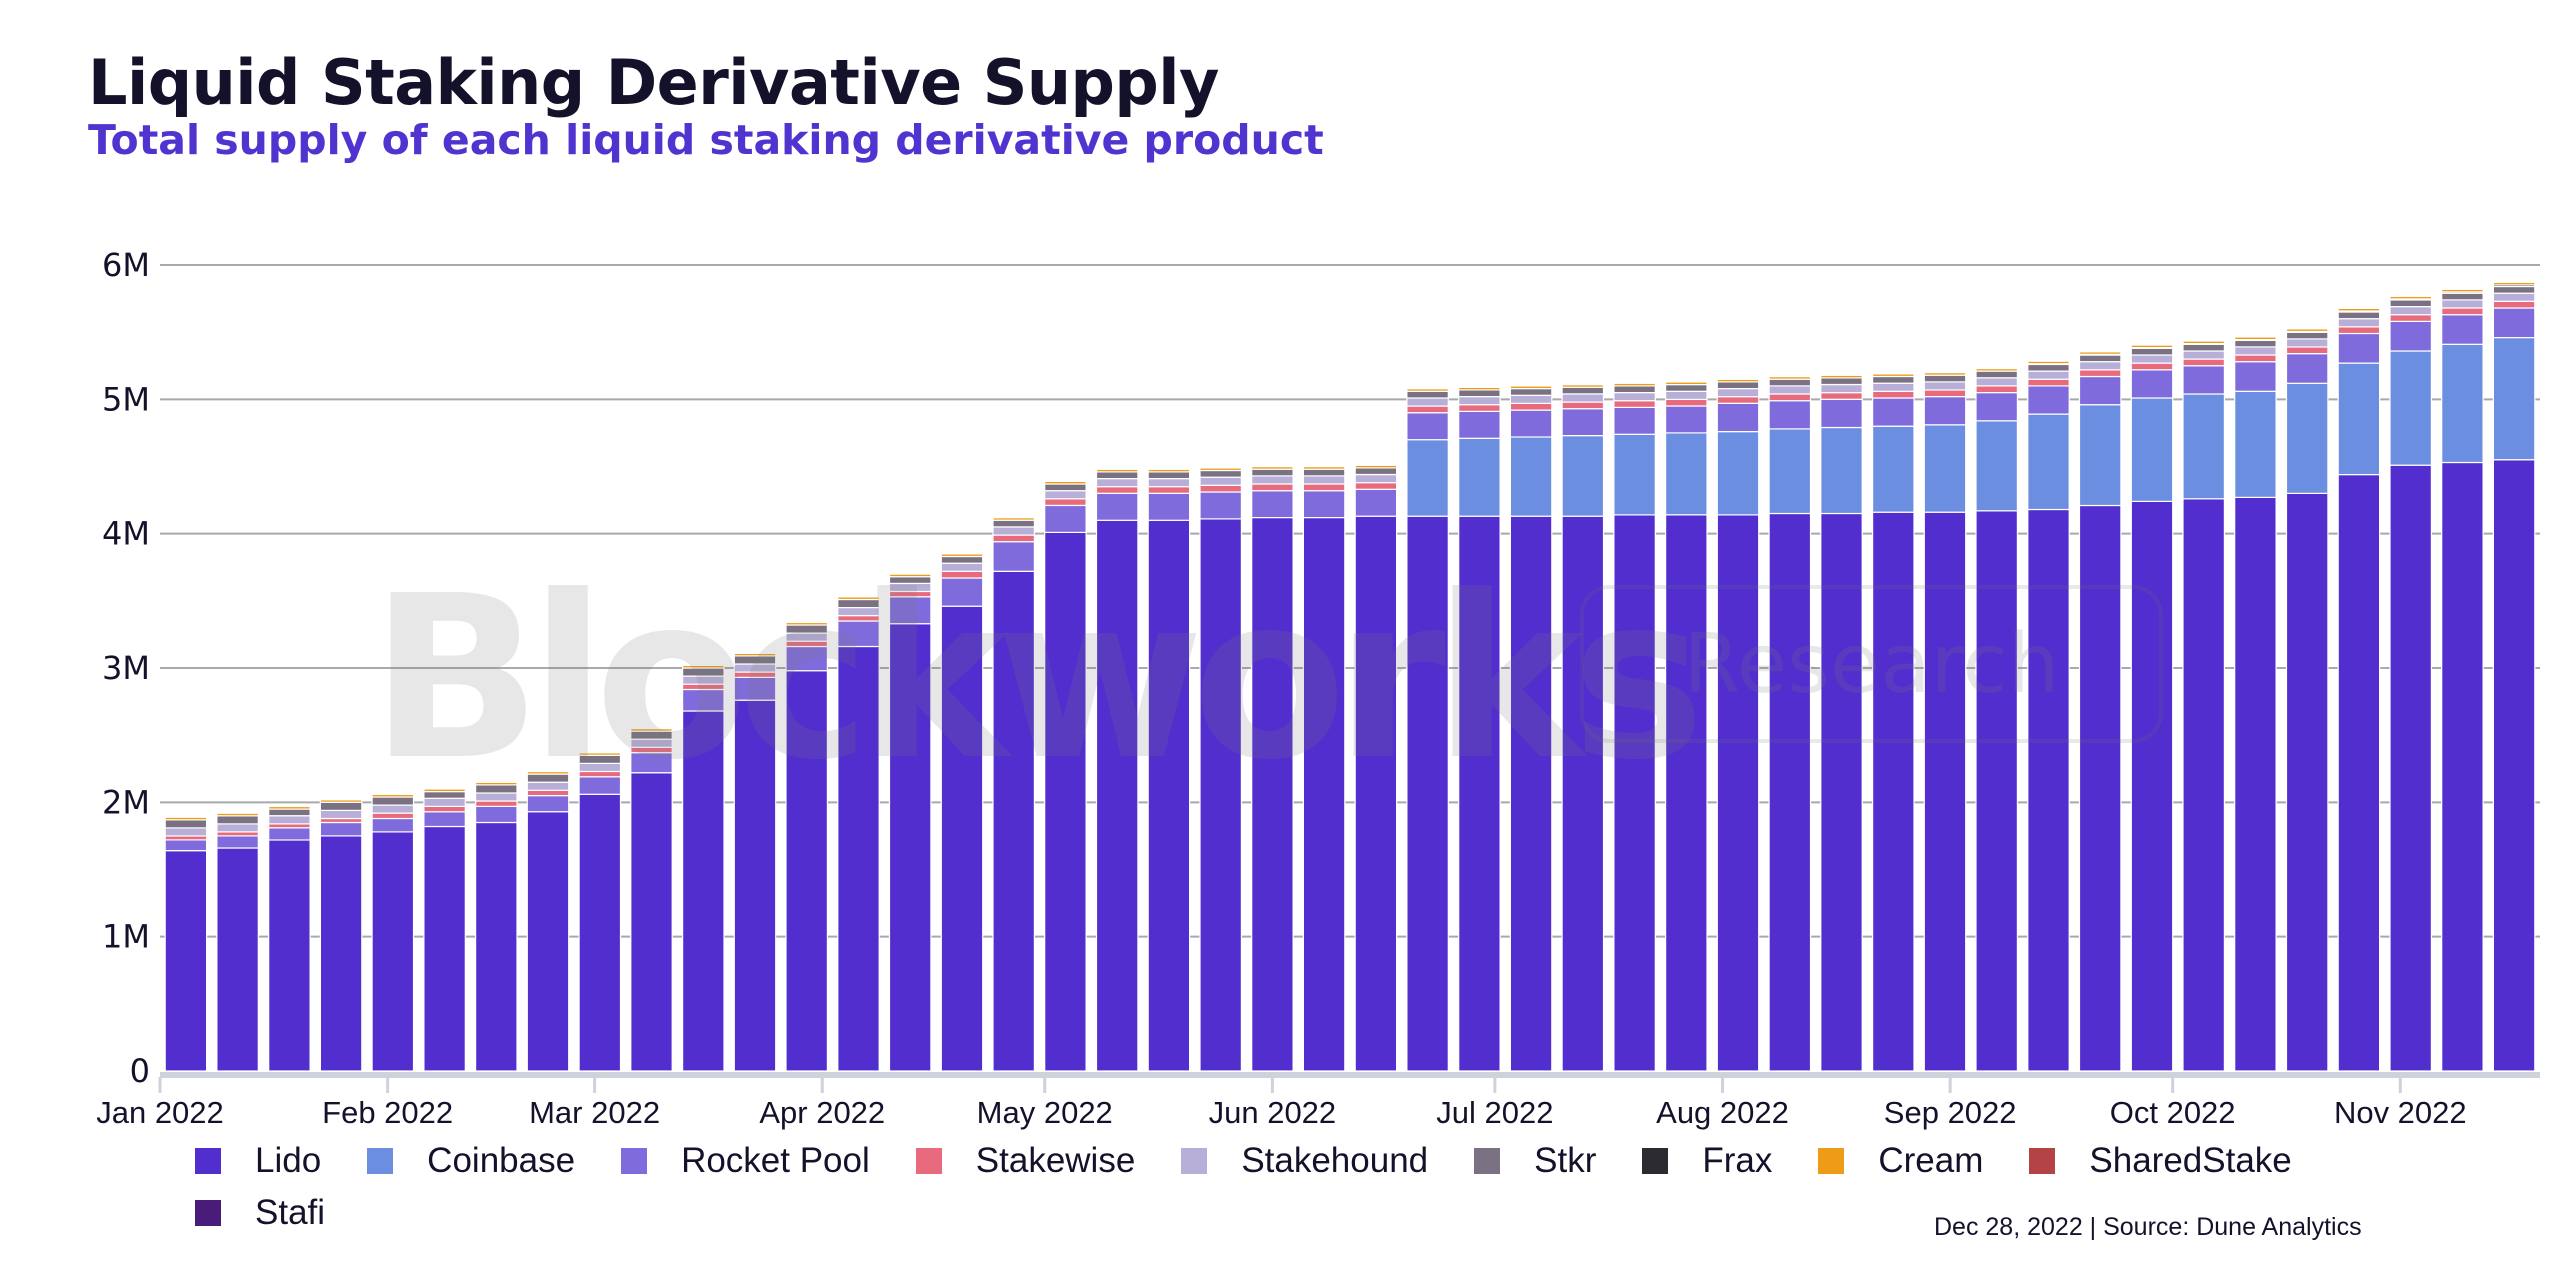  What do you see at coordinates (745, 1160) in the screenshot?
I see `legend-item-rocket-pool: Rocket Pool` at bounding box center [745, 1160].